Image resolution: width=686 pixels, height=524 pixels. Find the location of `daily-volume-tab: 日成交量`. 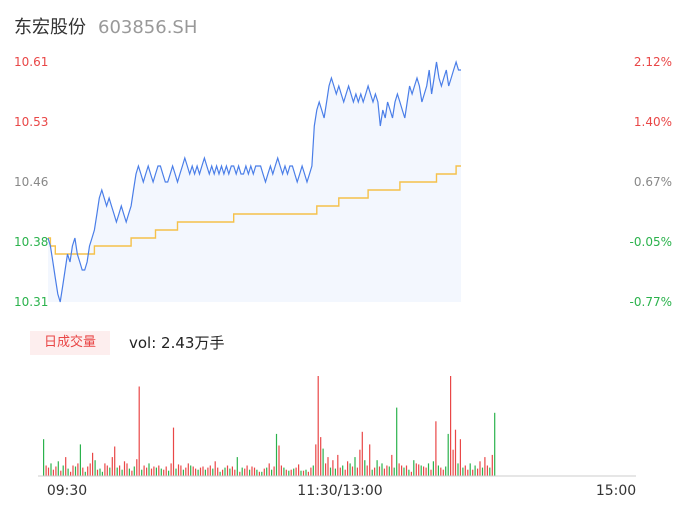

daily-volume-tab: 日成交量 is located at coordinates (70, 343).